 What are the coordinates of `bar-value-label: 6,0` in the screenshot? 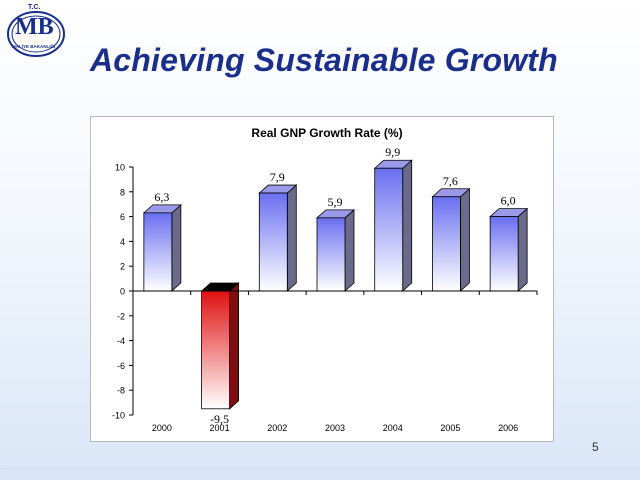 It's located at (508, 201).